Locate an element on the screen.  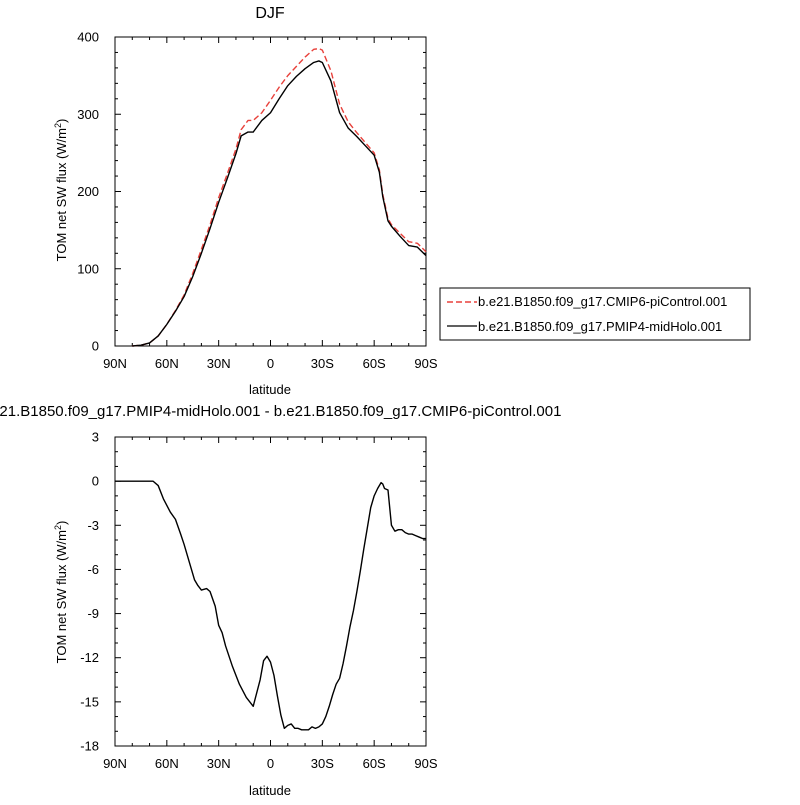
bottom-x-tick-label: 0 is located at coordinates (270, 763).